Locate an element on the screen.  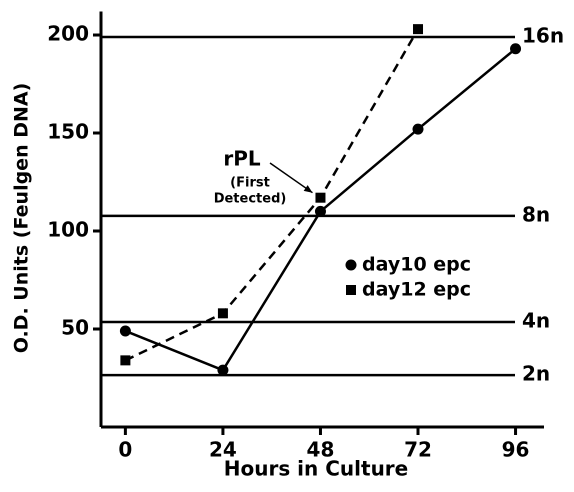
annotation-text: (First is located at coordinates (250, 183).